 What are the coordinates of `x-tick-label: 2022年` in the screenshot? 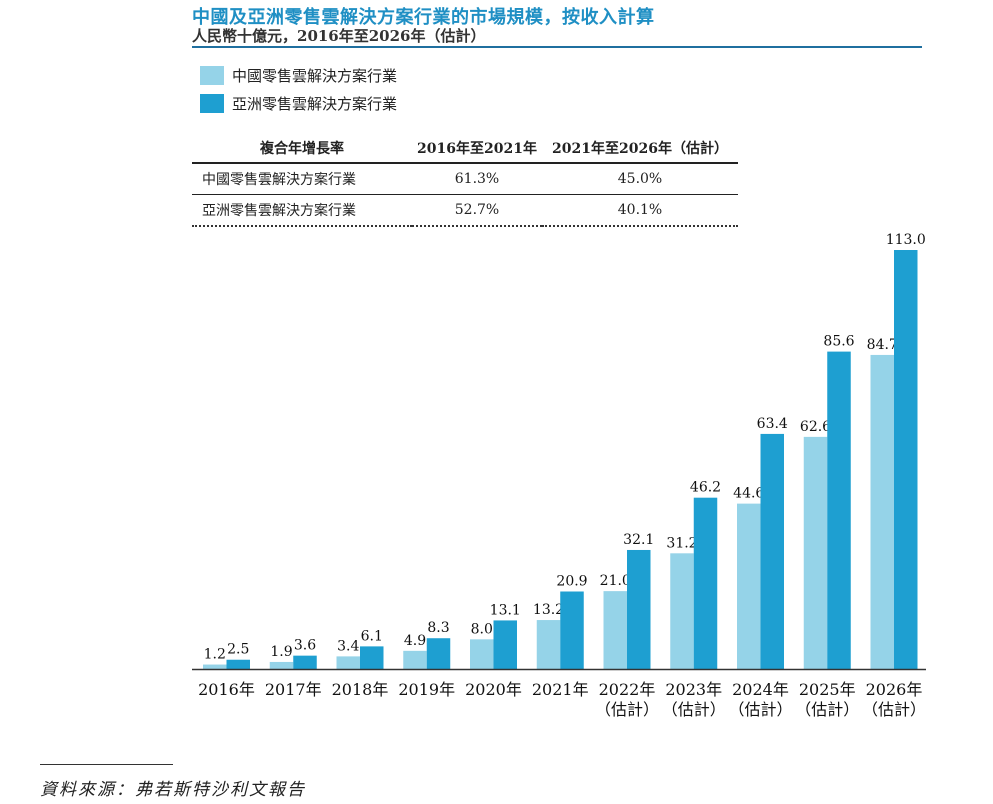 It's located at (627, 689).